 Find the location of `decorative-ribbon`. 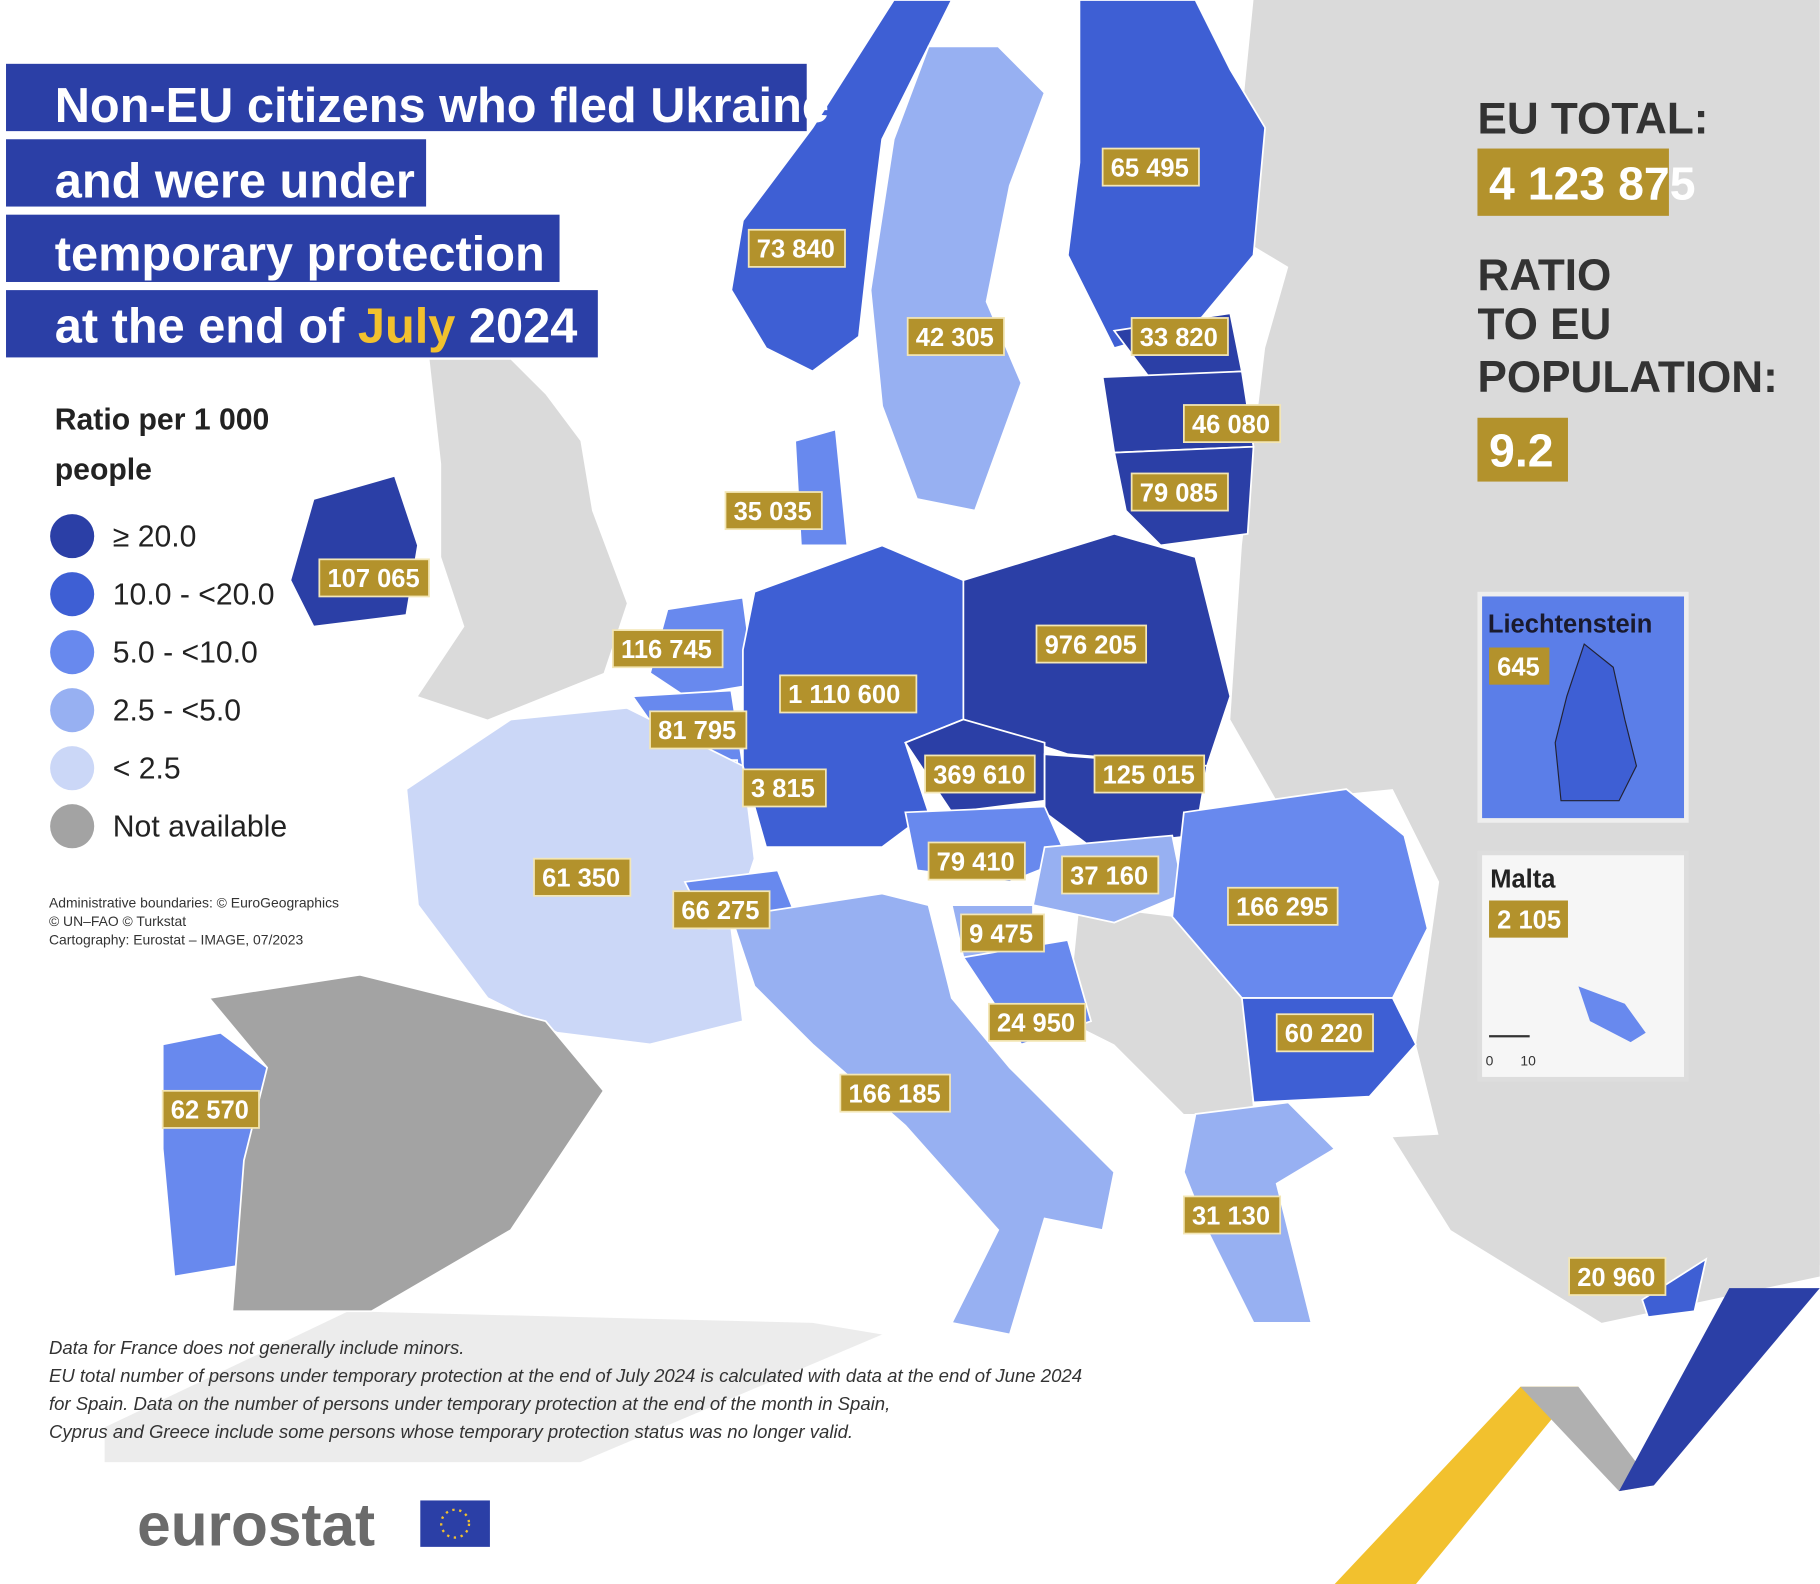

decorative-ribbon is located at coordinates (1577, 1436).